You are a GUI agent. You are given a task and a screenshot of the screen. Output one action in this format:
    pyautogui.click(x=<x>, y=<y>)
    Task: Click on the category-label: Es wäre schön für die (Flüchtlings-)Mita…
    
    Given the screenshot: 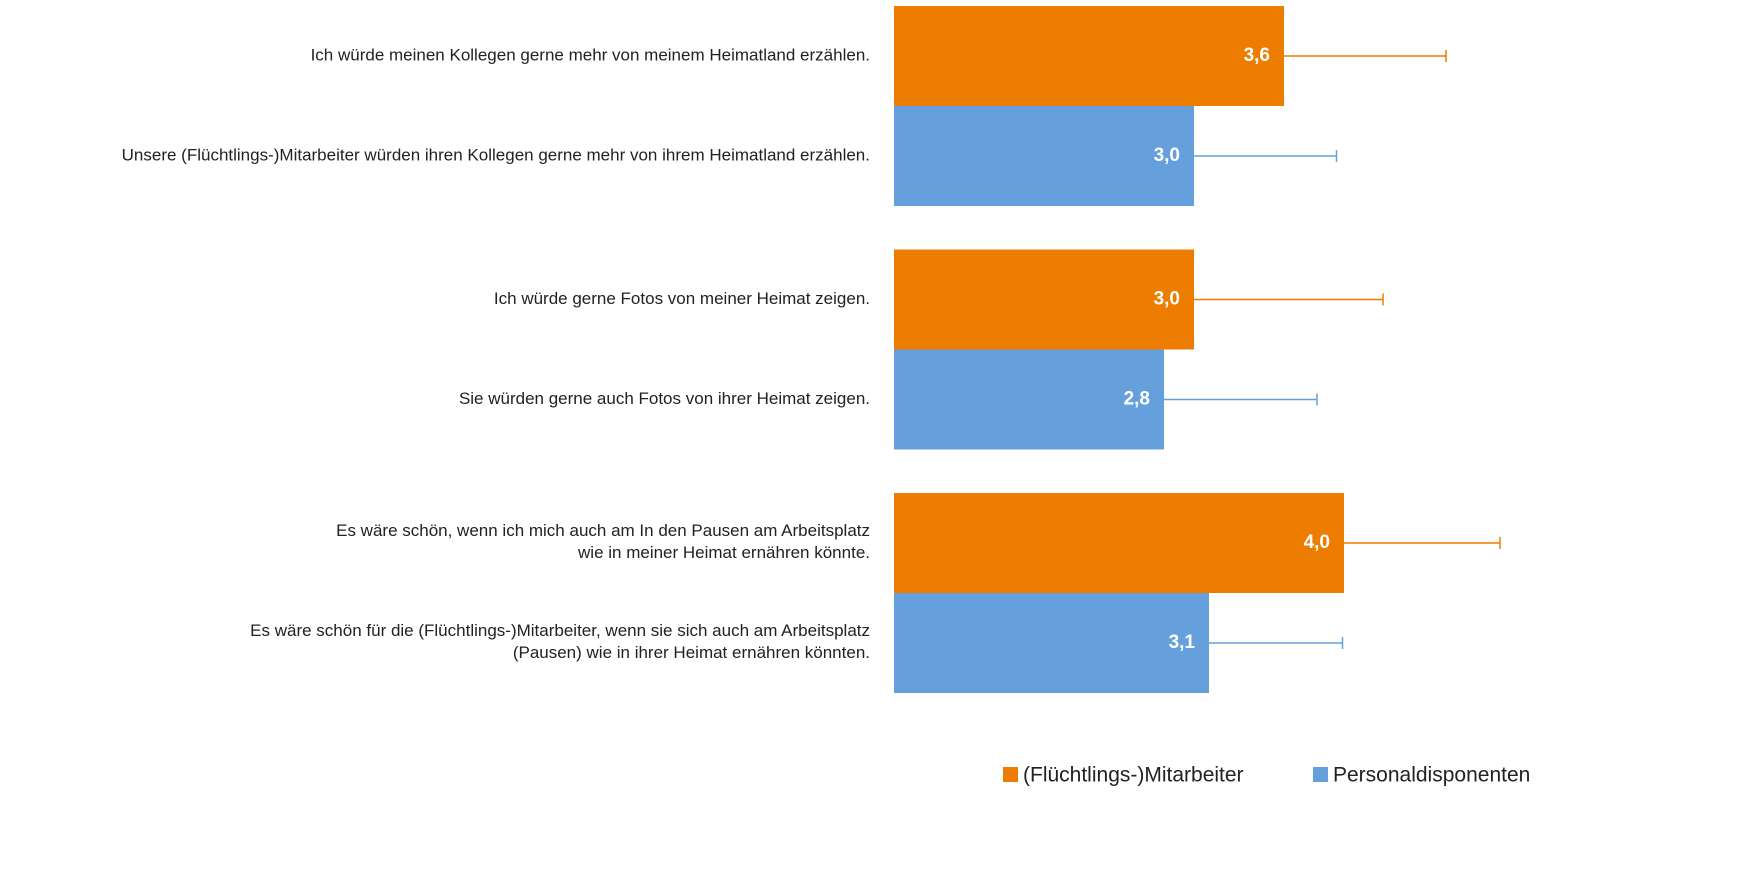 What is the action you would take?
    pyautogui.click(x=560, y=641)
    